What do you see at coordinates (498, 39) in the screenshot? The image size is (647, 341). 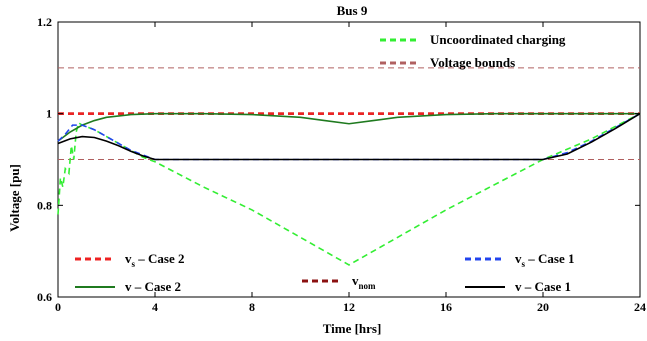 I see `legend-label: Uncoordinated charging` at bounding box center [498, 39].